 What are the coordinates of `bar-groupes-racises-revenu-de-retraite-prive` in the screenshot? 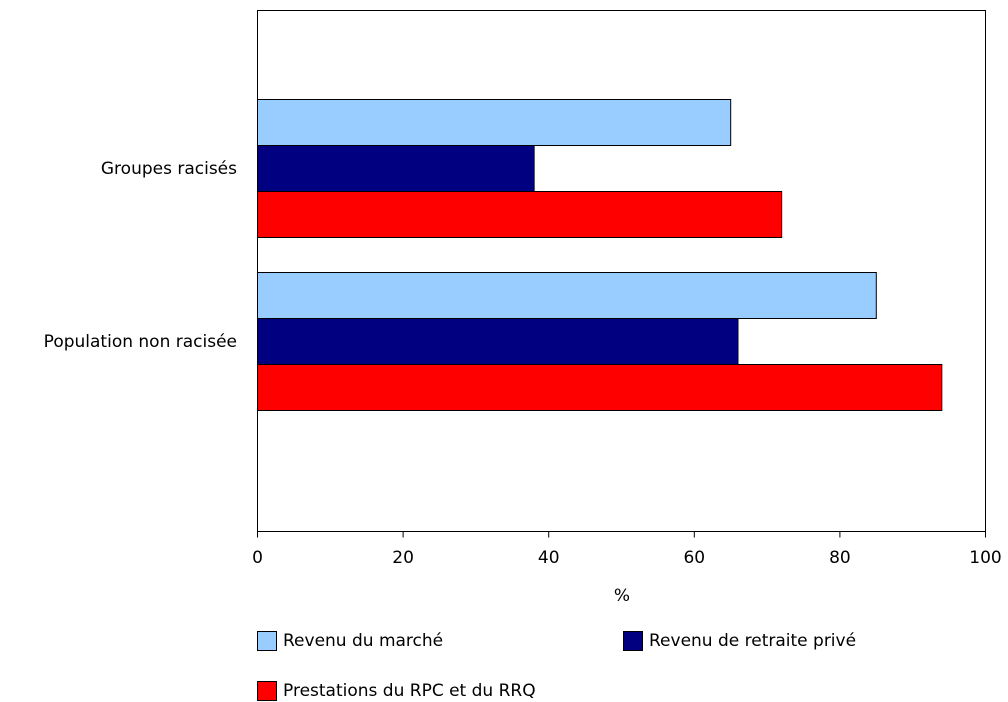 It's located at (396, 168).